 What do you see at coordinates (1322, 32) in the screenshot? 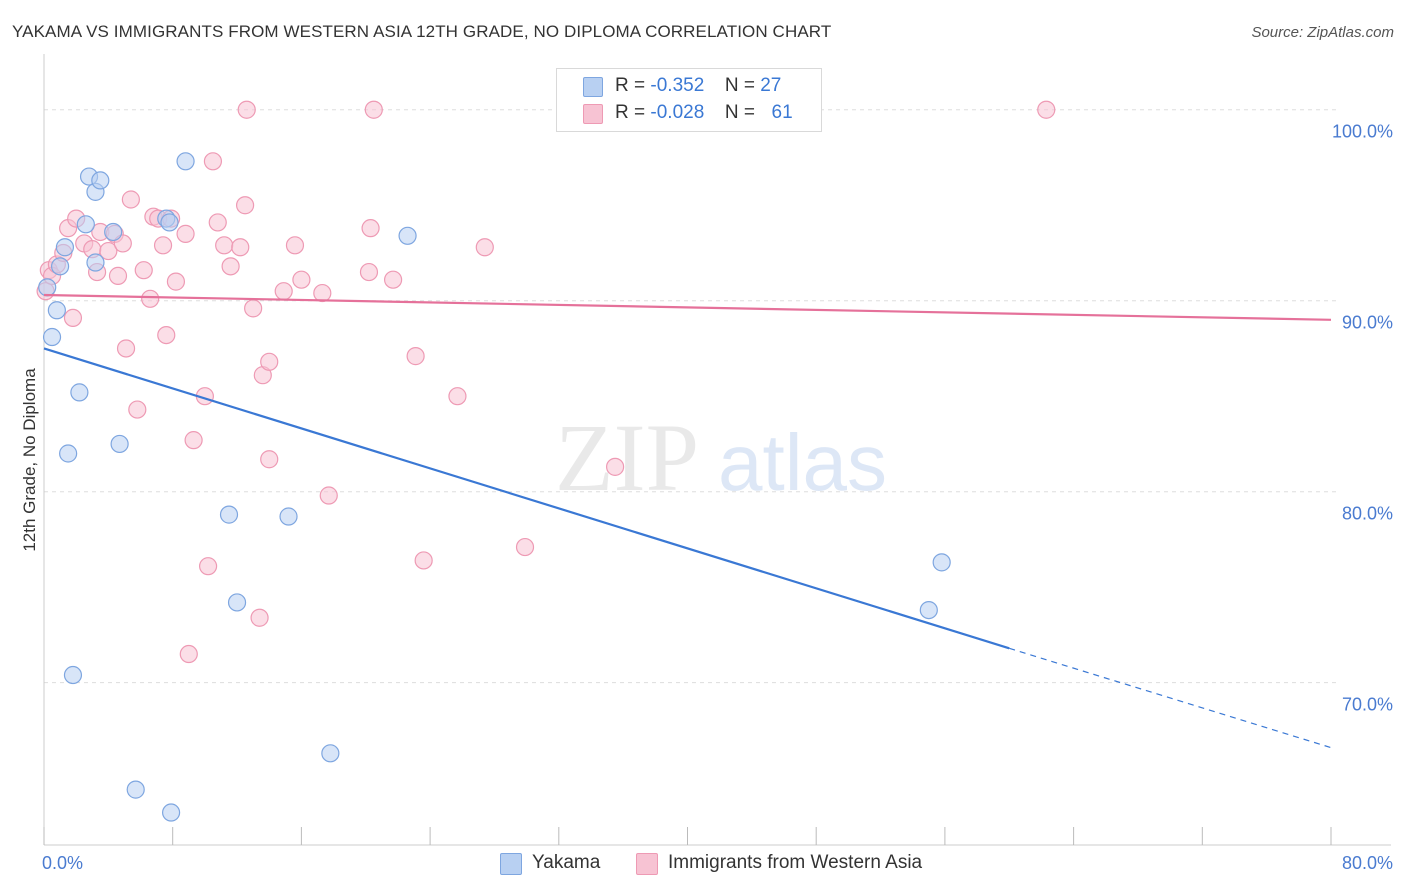
I see `source-credit: Source: ZipAtlas.com` at bounding box center [1322, 32].